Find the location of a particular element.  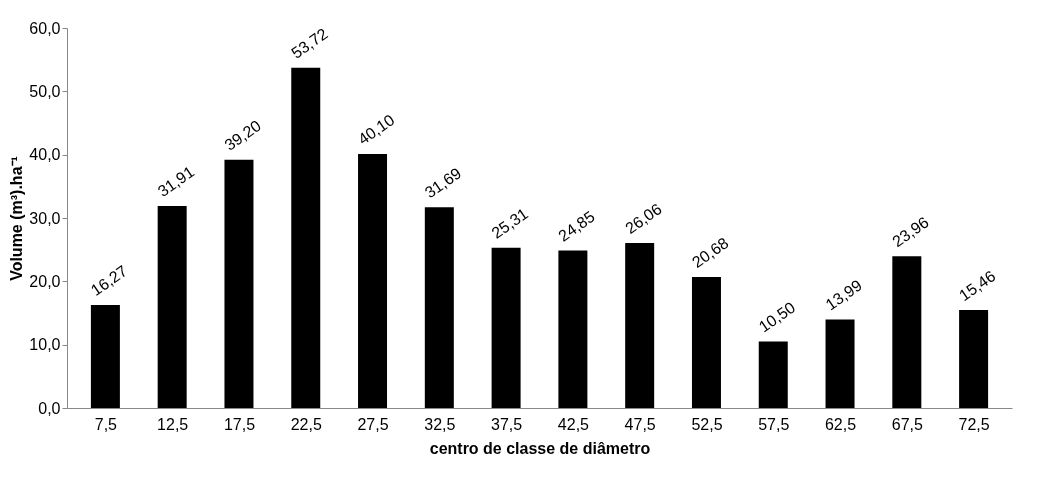

x-tick-label: 32,5 is located at coordinates (440, 424).